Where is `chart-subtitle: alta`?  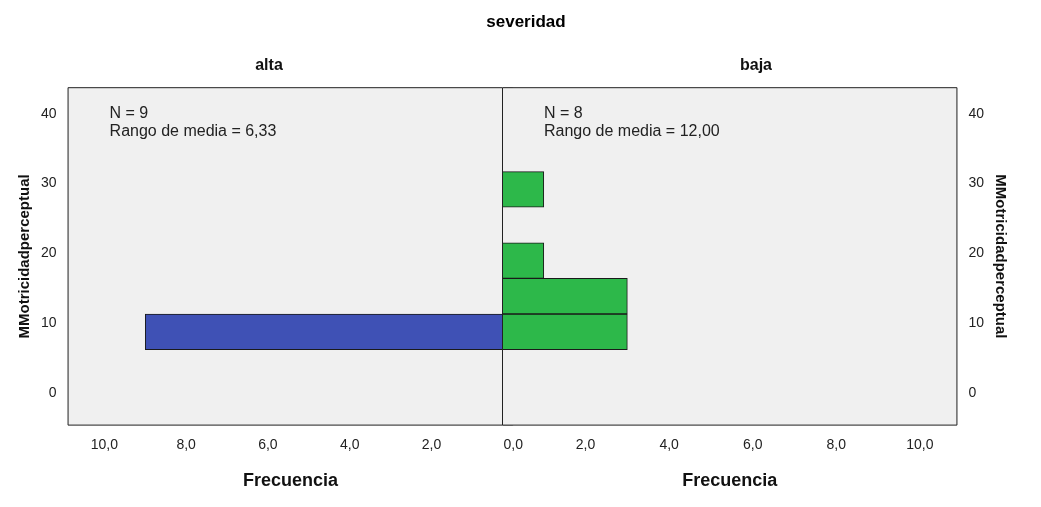
chart-subtitle: alta is located at coordinates (269, 65).